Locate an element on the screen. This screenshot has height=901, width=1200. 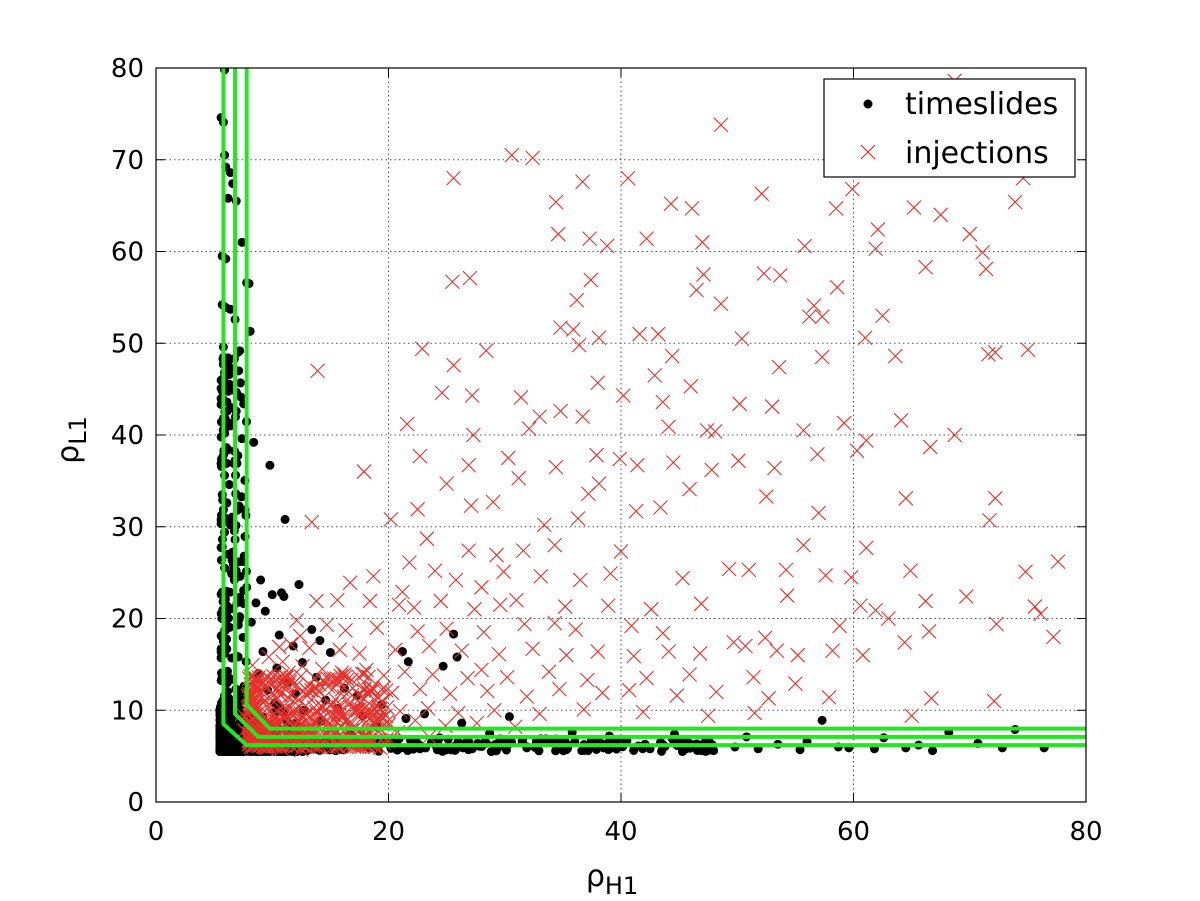
y-axis-label-base: ρ is located at coordinates (68, 454).